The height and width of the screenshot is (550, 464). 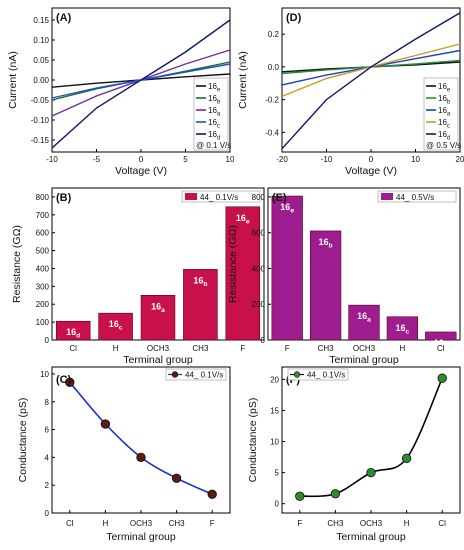 I want to click on y-tick-label: 6, so click(x=47, y=430).